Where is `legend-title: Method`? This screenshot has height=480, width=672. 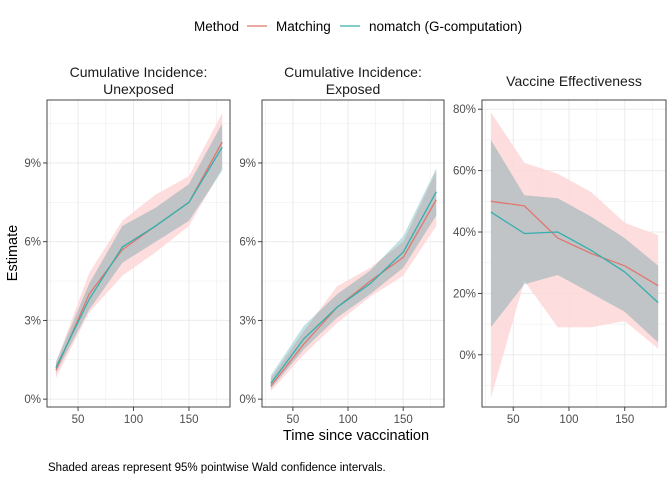
legend-title: Method is located at coordinates (216, 26).